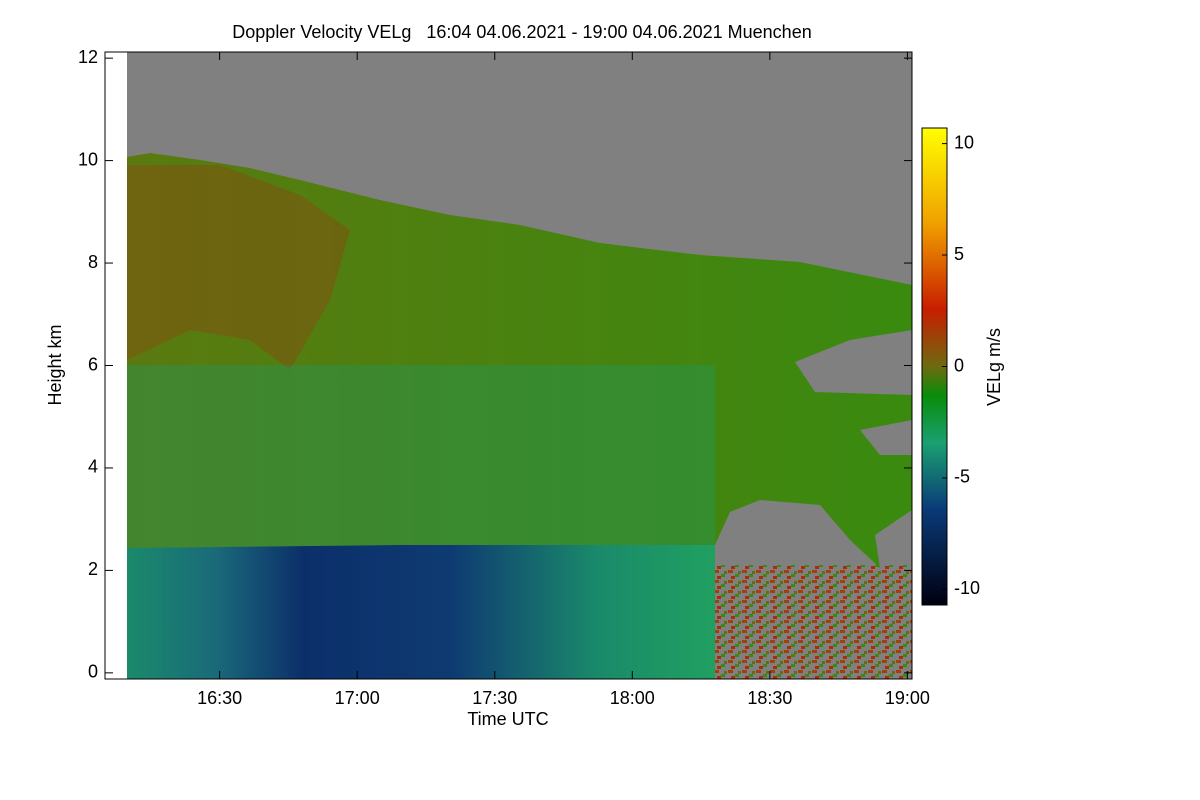  What do you see at coordinates (93, 262) in the screenshot?
I see `y-tick-label: 8` at bounding box center [93, 262].